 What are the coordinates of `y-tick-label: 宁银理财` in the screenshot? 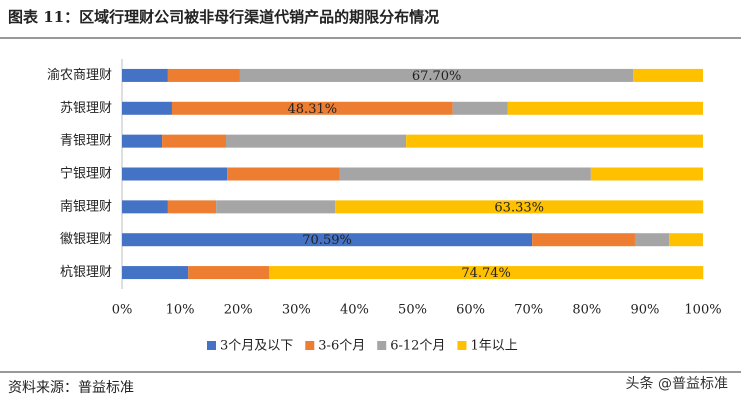 It's located at (86, 174).